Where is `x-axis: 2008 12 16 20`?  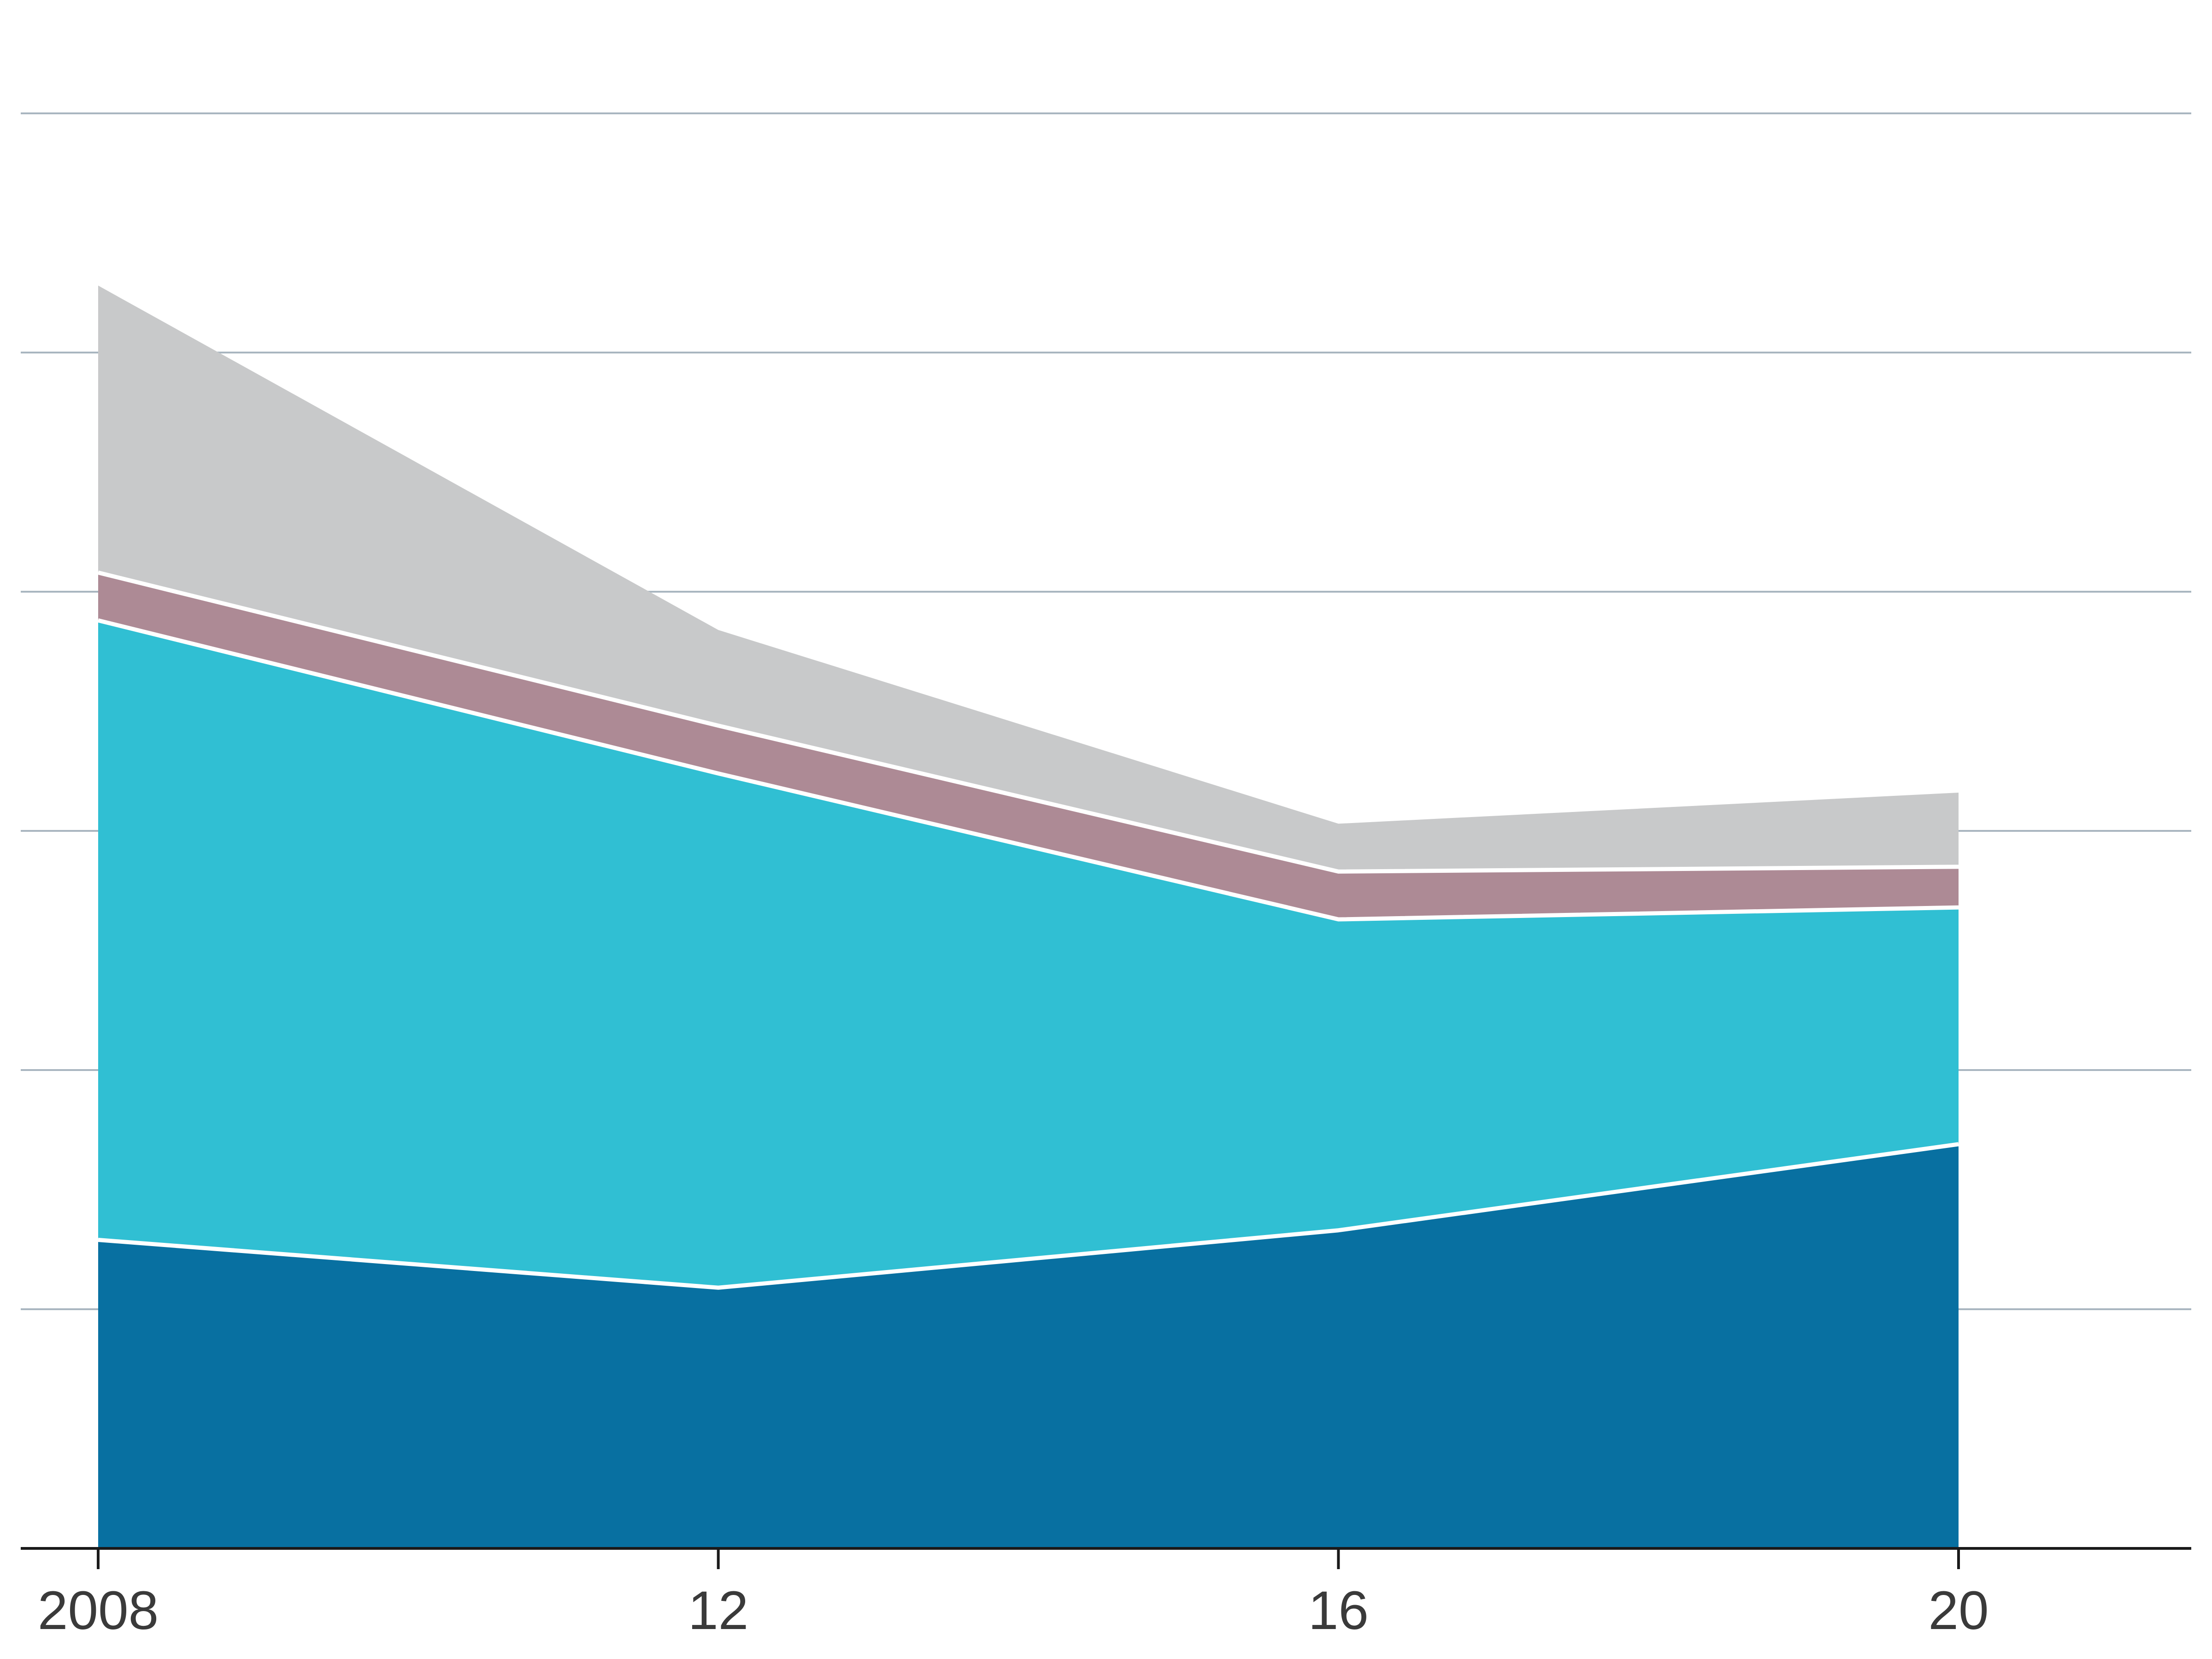 x-axis: 2008 12 16 20 is located at coordinates (1106, 1594).